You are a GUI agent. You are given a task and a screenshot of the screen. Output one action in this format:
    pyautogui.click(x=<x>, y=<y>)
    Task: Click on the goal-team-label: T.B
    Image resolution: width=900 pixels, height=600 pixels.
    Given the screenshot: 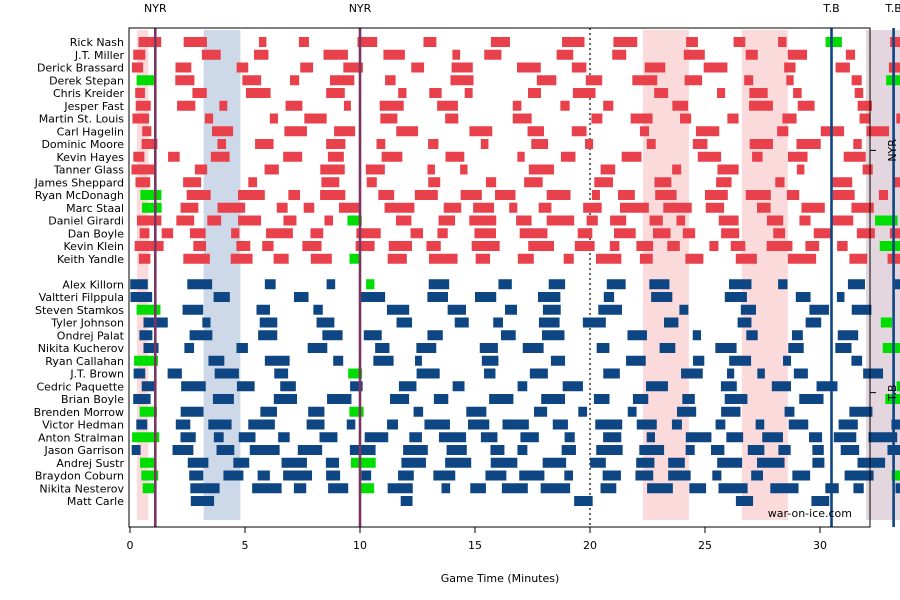 What is the action you would take?
    pyautogui.click(x=830, y=8)
    